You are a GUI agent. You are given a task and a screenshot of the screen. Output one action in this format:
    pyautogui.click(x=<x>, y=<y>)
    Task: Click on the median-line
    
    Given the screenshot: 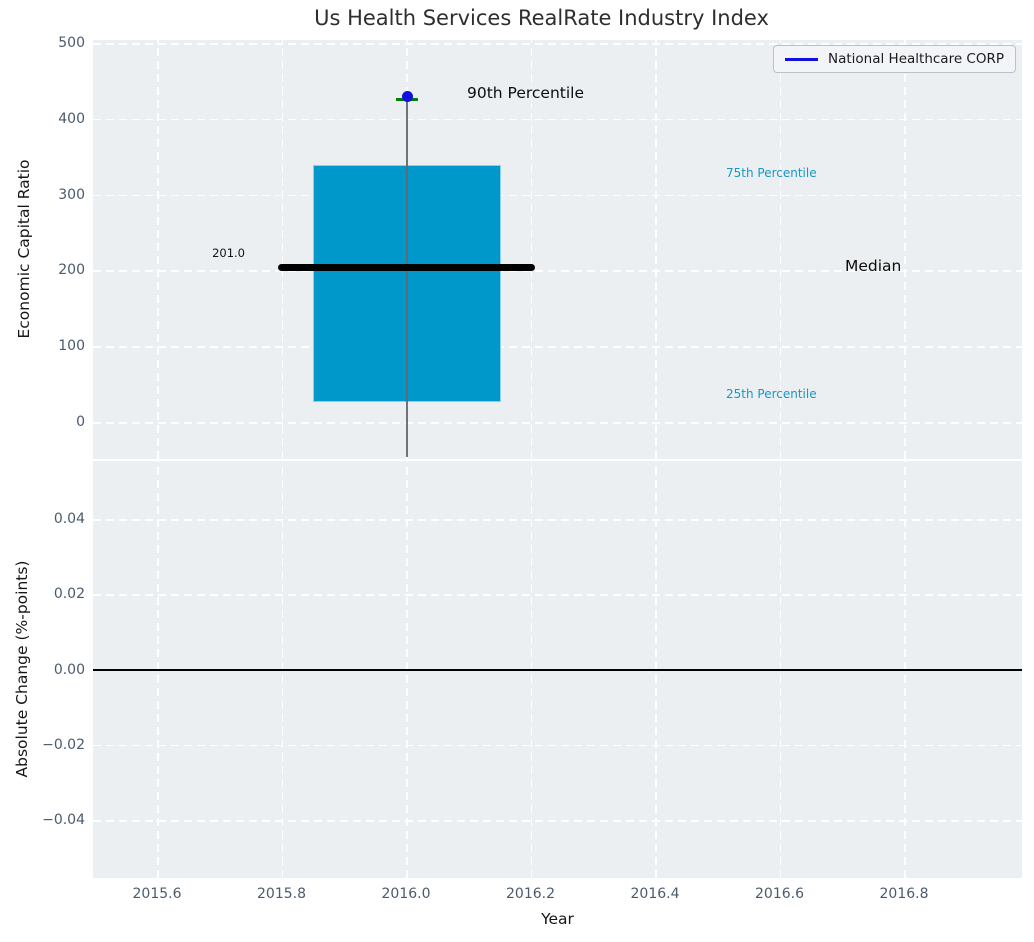 What is the action you would take?
    pyautogui.click(x=406, y=267)
    